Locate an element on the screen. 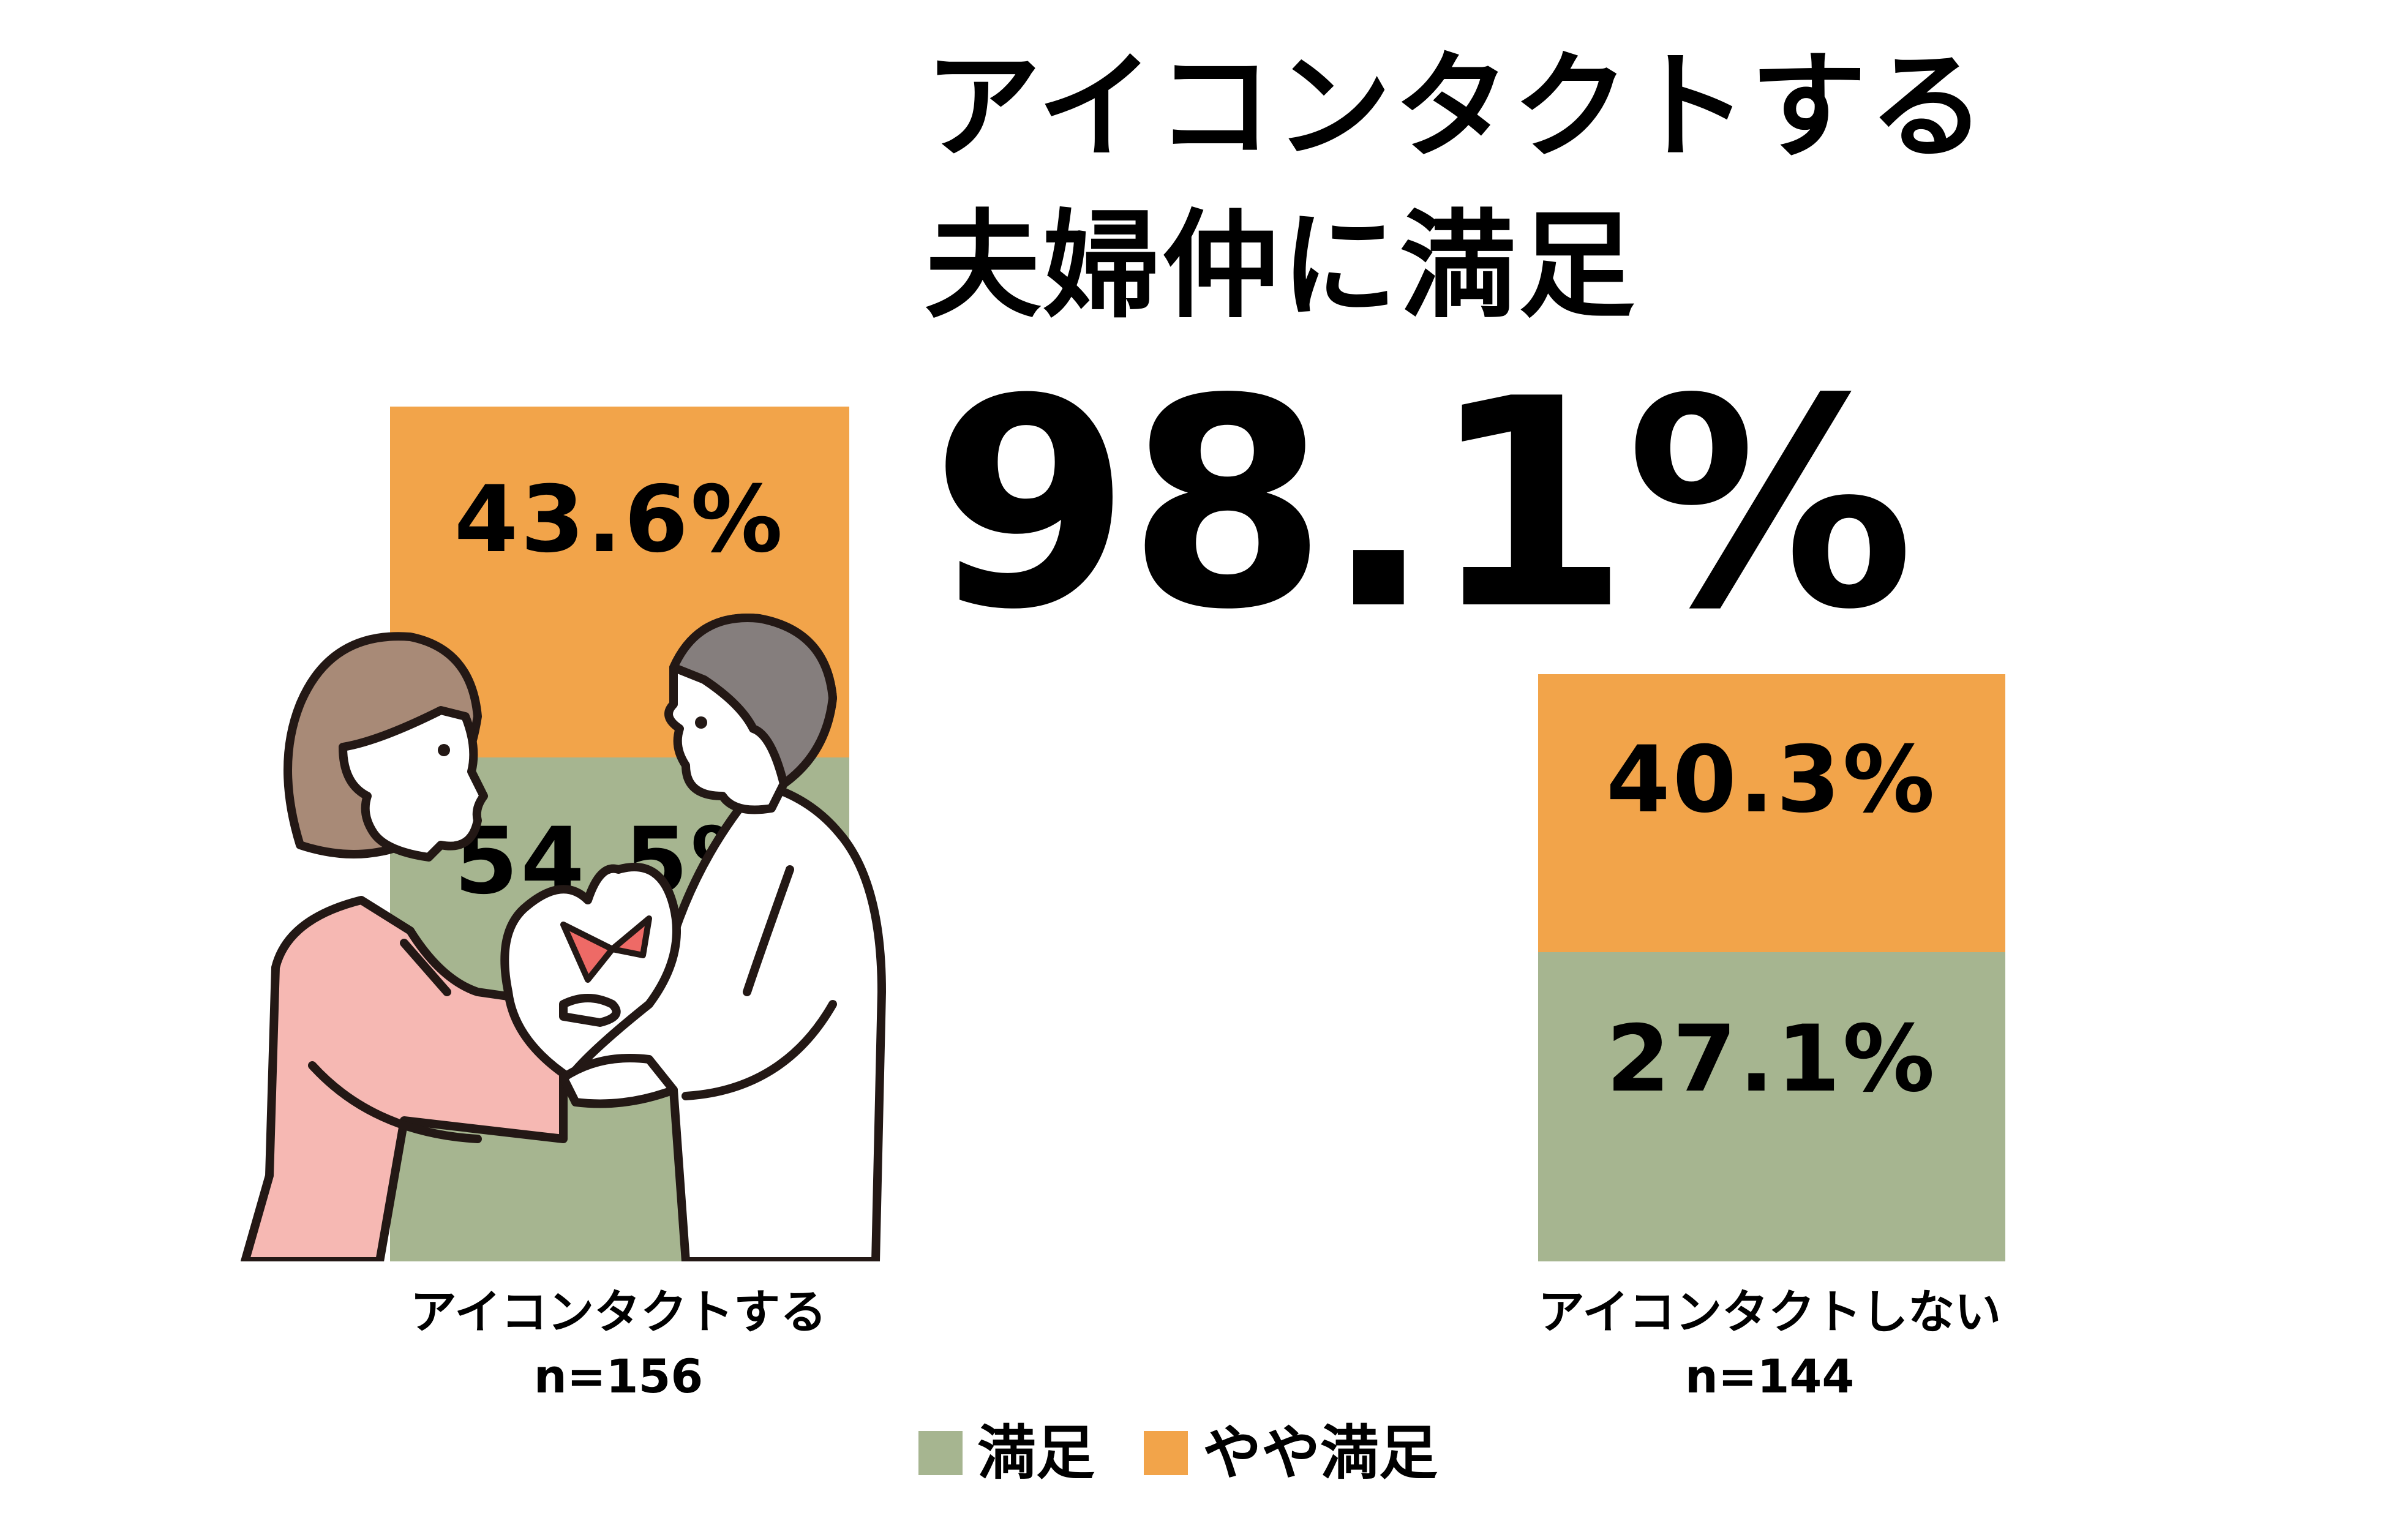 This screenshot has height=1540, width=2388. couple-gift-illustration-icon is located at coordinates (563, 938).